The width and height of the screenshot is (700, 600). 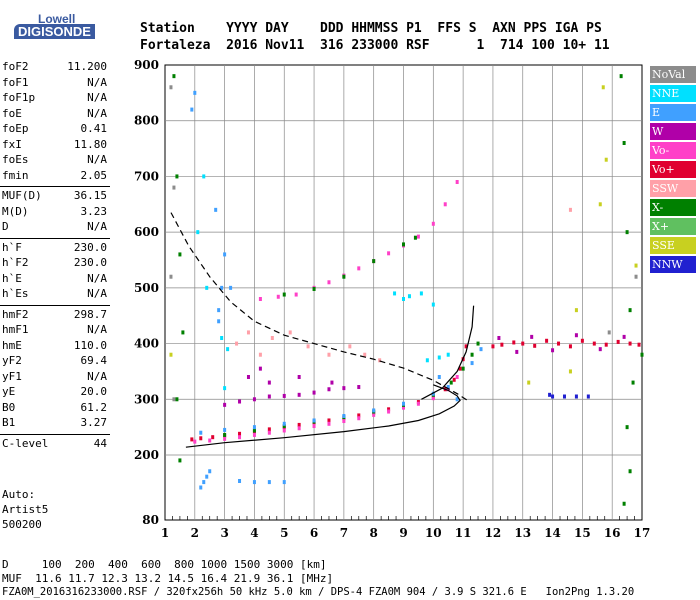 I want to click on param-name: fxI, so click(x=12, y=144).